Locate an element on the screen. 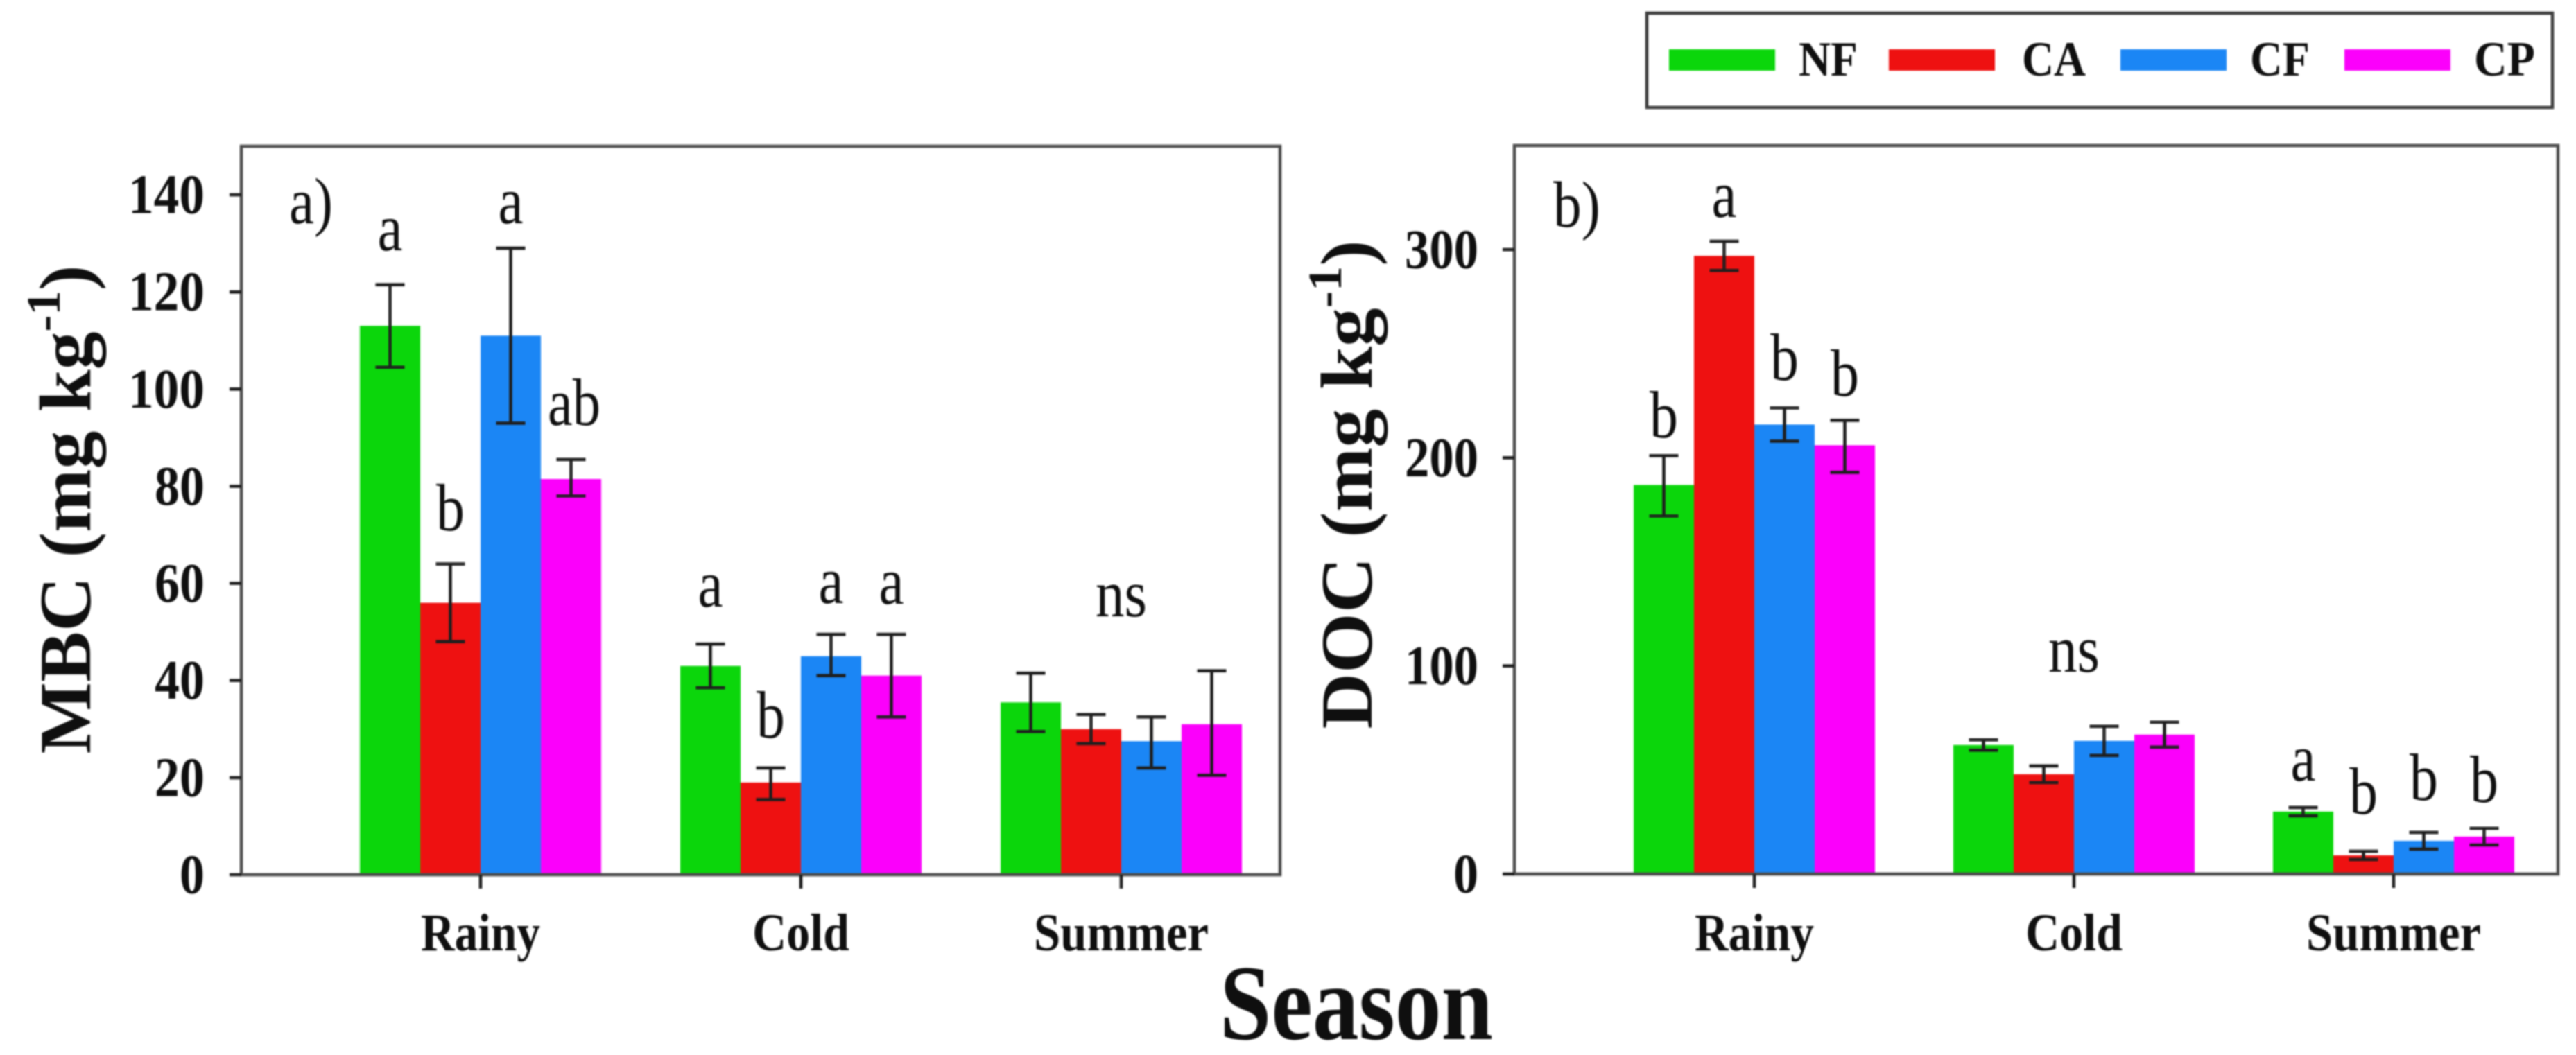 The image size is (2576, 1055). svg-text: 300 is located at coordinates (1441, 250).